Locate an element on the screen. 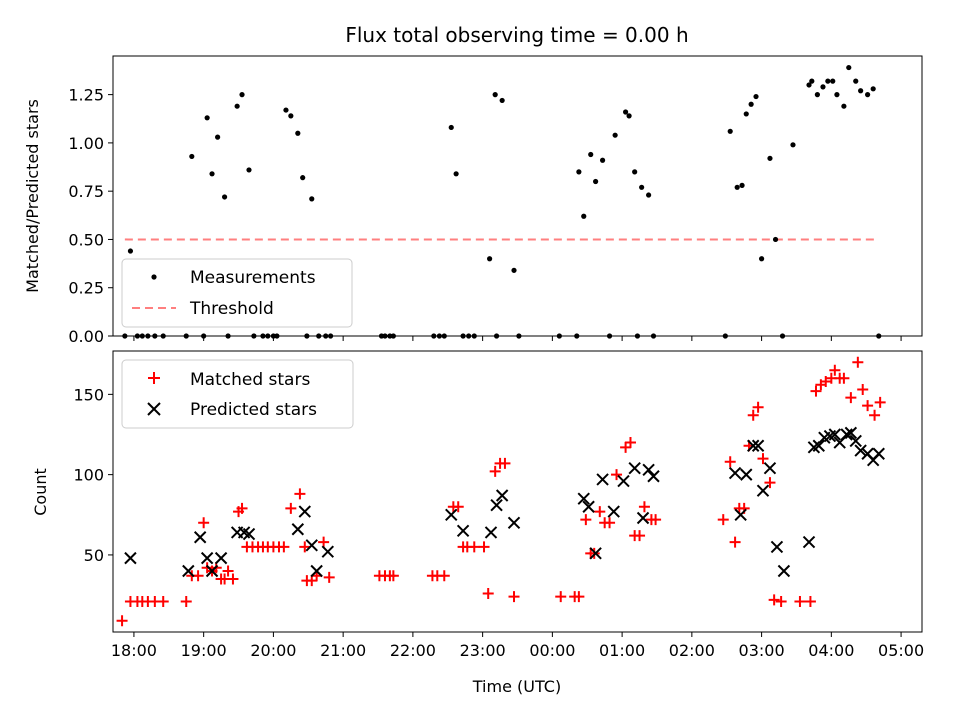 This screenshot has width=960, height=720. top-legend: Measurements Threshold is located at coordinates (237, 293).